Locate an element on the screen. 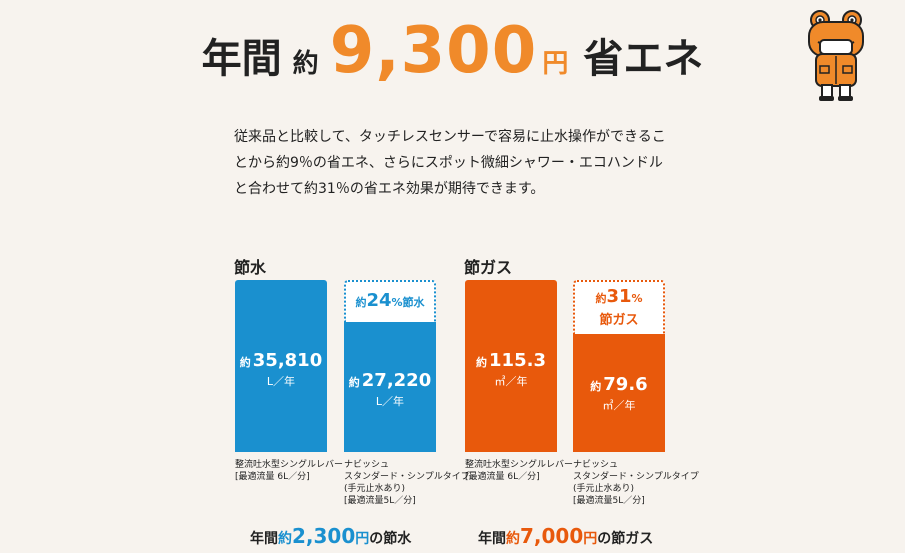  water-before-value: 35,810 is located at coordinates (287, 360).